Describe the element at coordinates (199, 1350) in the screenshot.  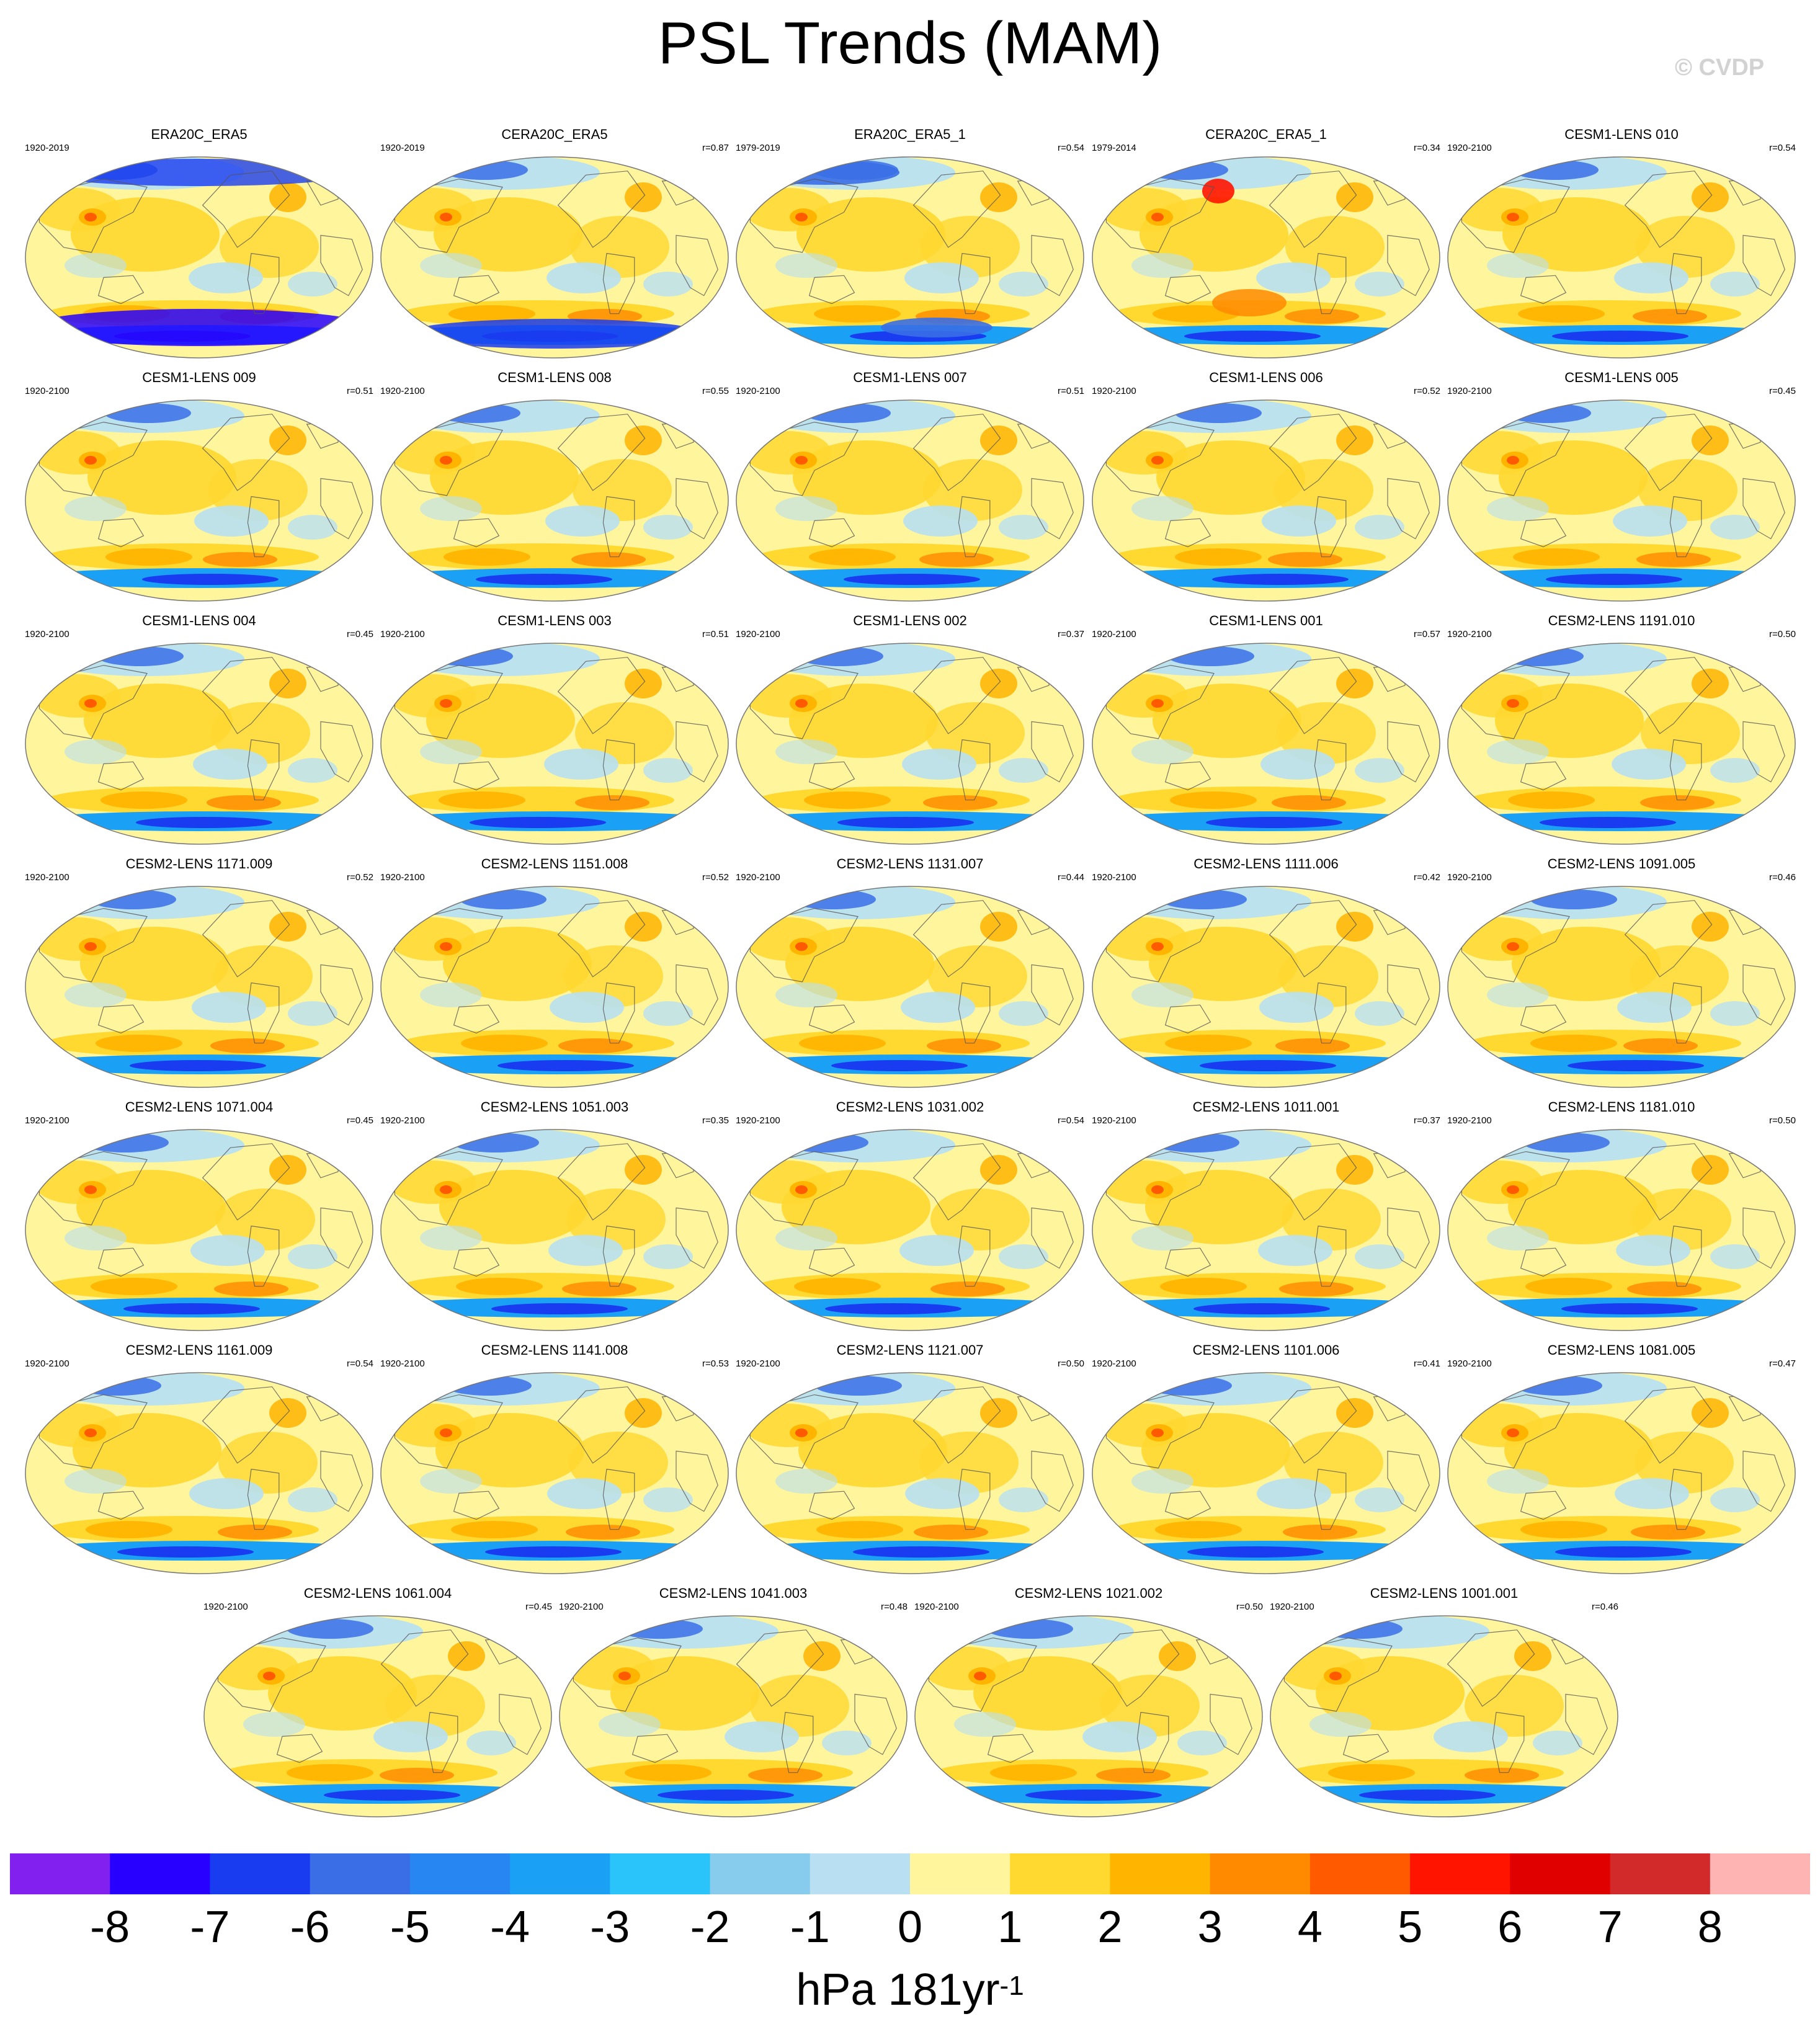
I see `panel-title: CESM2-LENS 1161.009` at that location.